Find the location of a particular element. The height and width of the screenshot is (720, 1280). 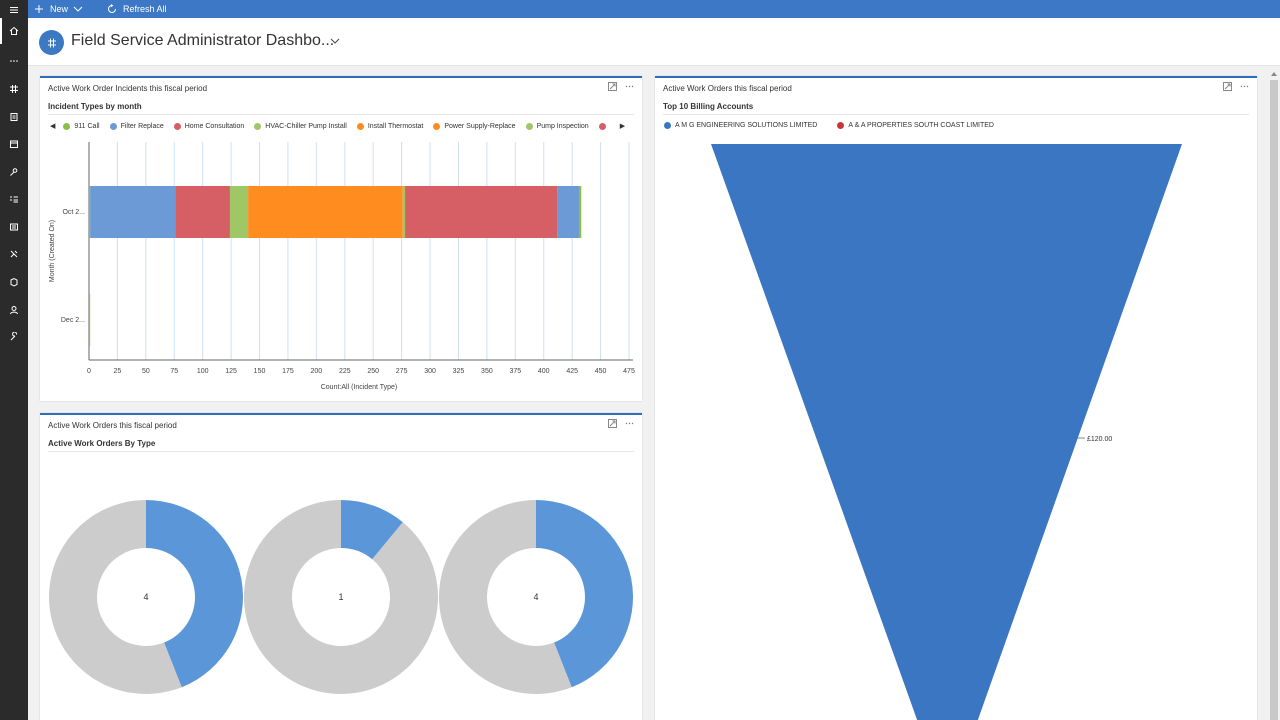

legend-label: Pump Inspection is located at coordinates (562, 126).